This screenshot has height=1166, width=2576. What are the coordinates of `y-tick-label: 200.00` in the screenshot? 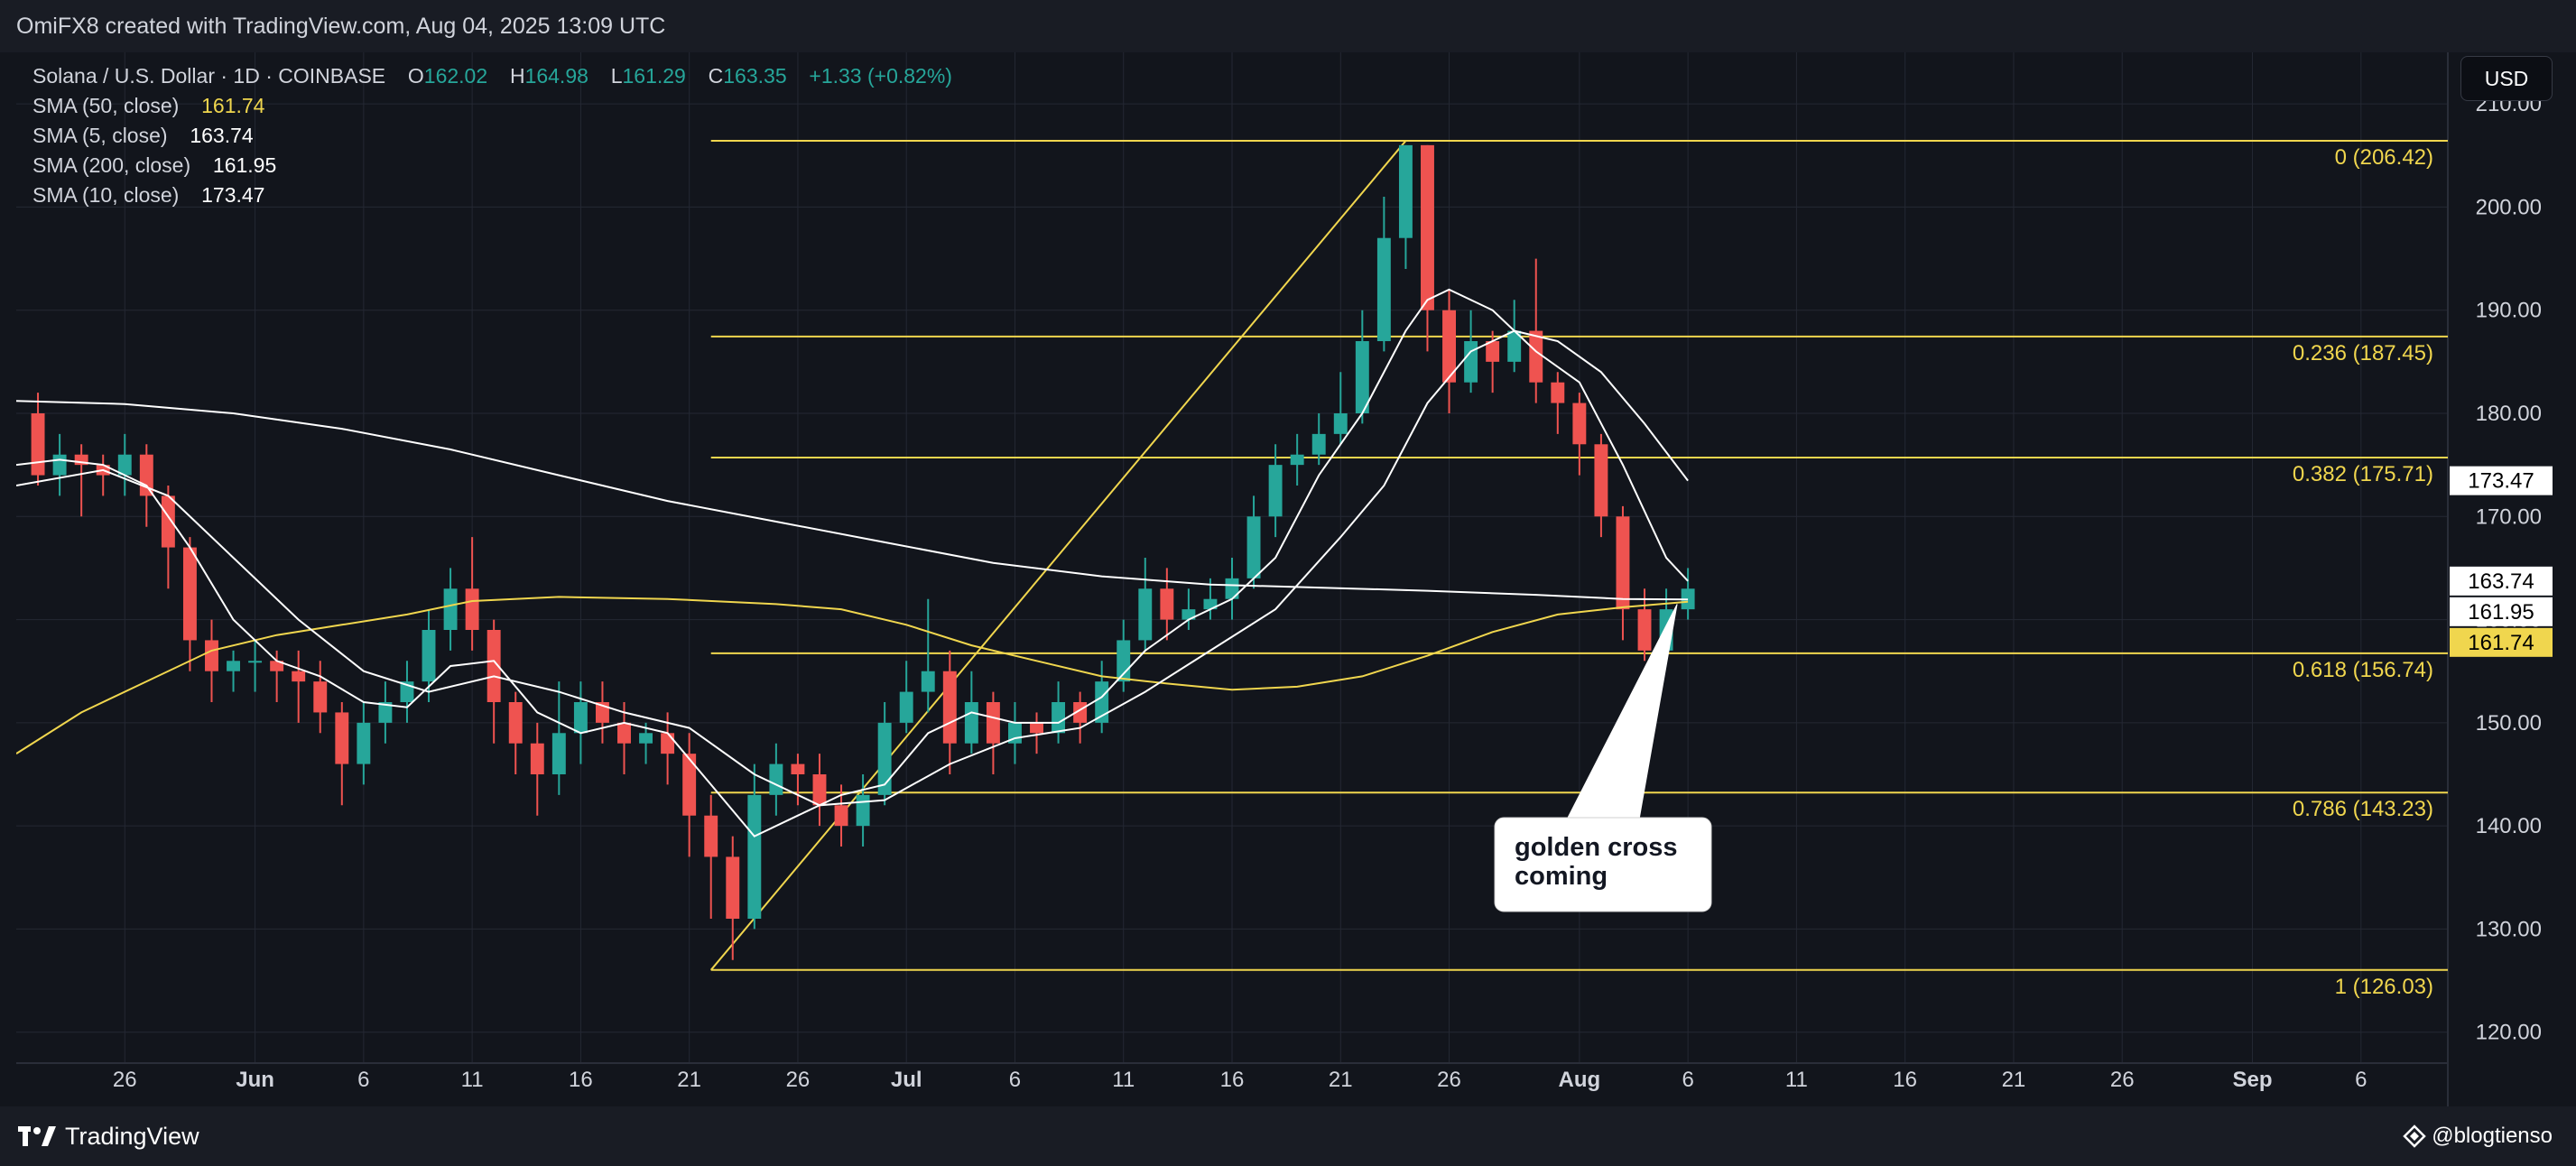 It's located at (2509, 207).